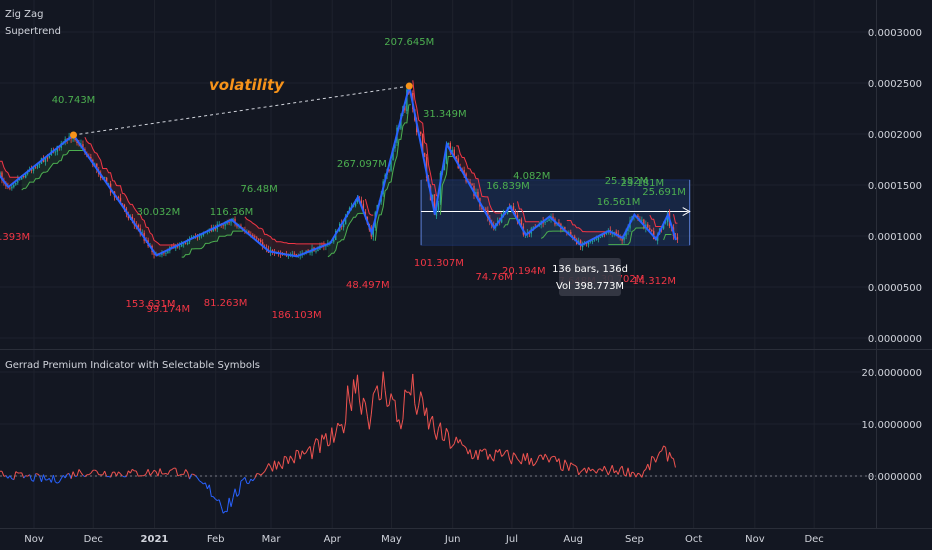  Describe the element at coordinates (555, 212) in the screenshot. I see `date-range-measure` at that location.